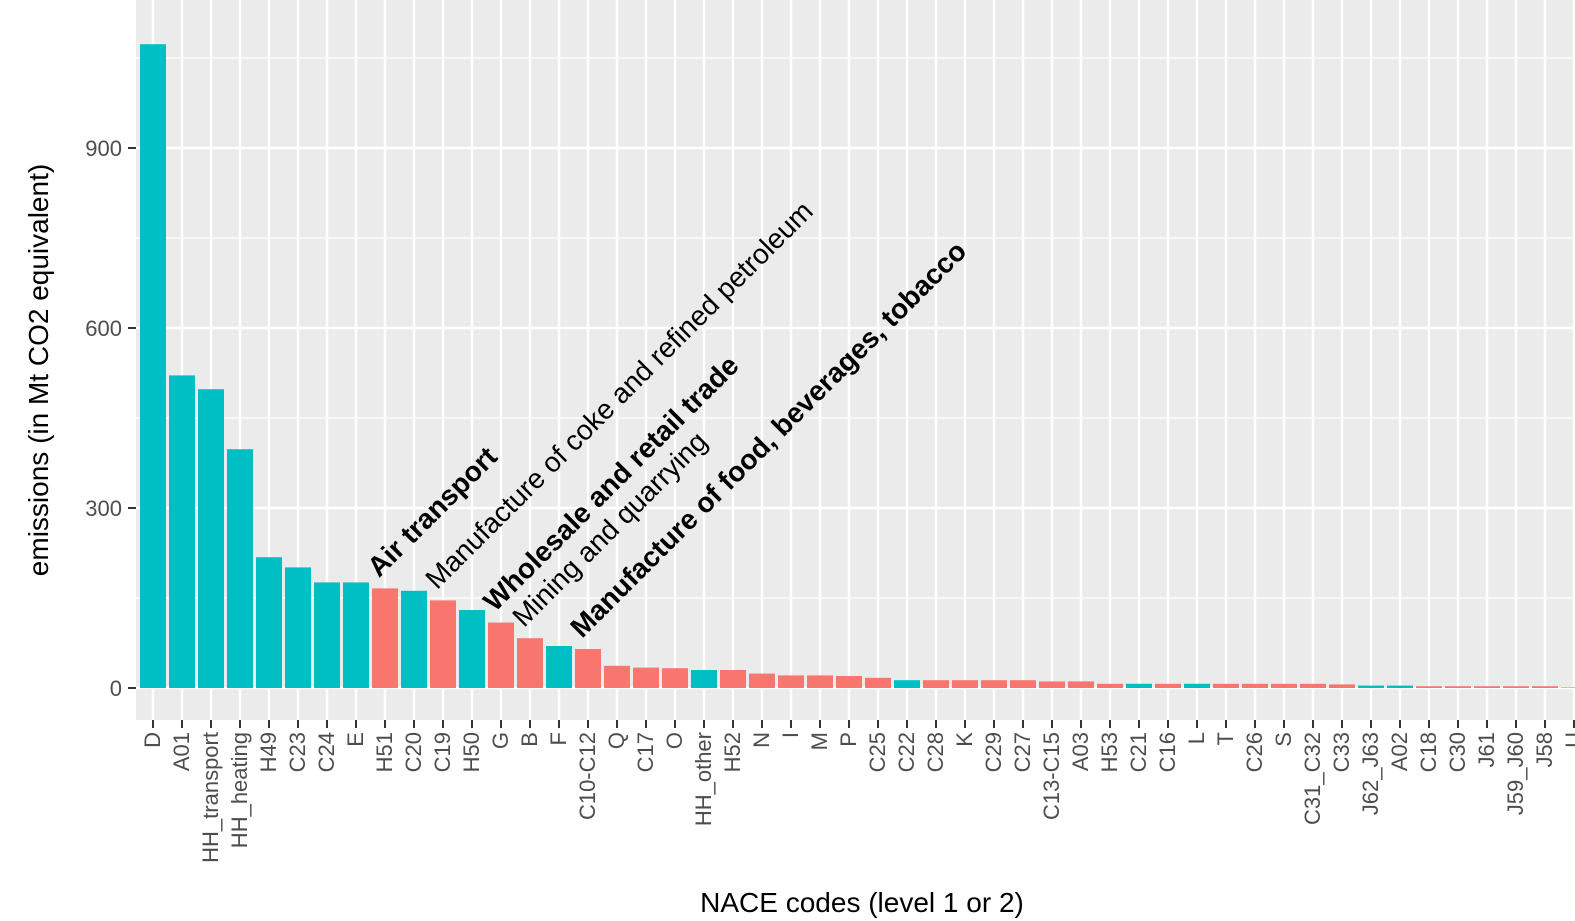  Describe the element at coordinates (530, 663) in the screenshot. I see `bar-B` at that location.